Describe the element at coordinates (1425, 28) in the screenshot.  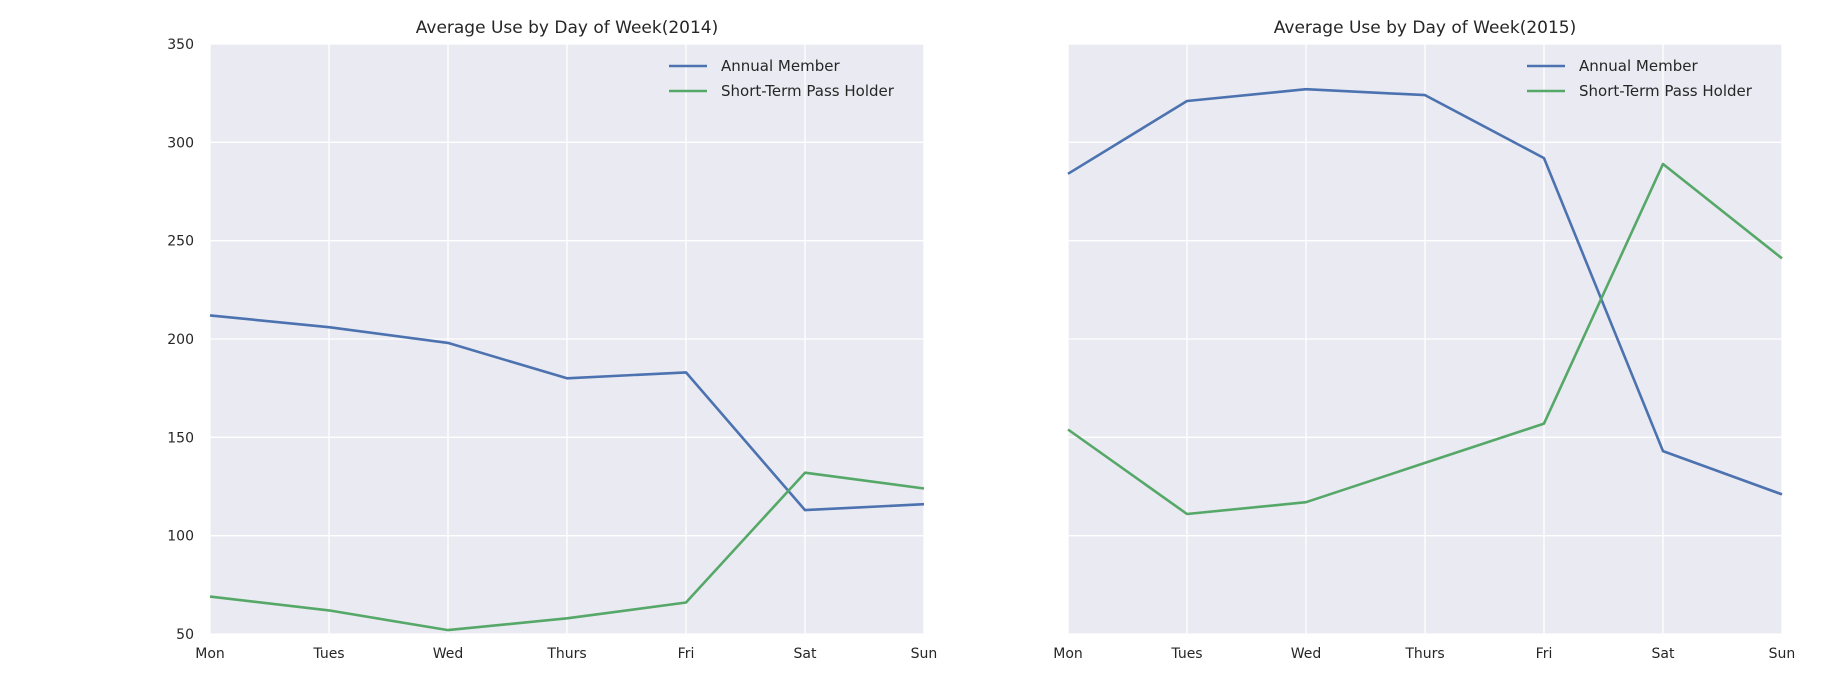
I see `chart-title: Average Use by Day of Week(2015)` at that location.